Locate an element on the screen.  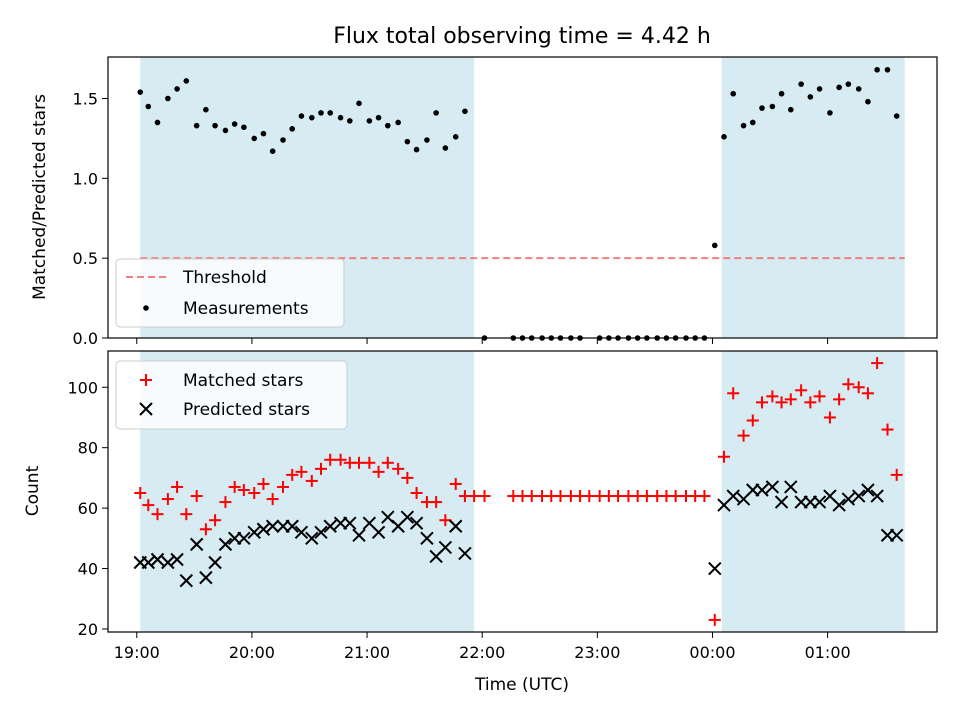
predicted-stars-legend-swatch is located at coordinates (146, 409).